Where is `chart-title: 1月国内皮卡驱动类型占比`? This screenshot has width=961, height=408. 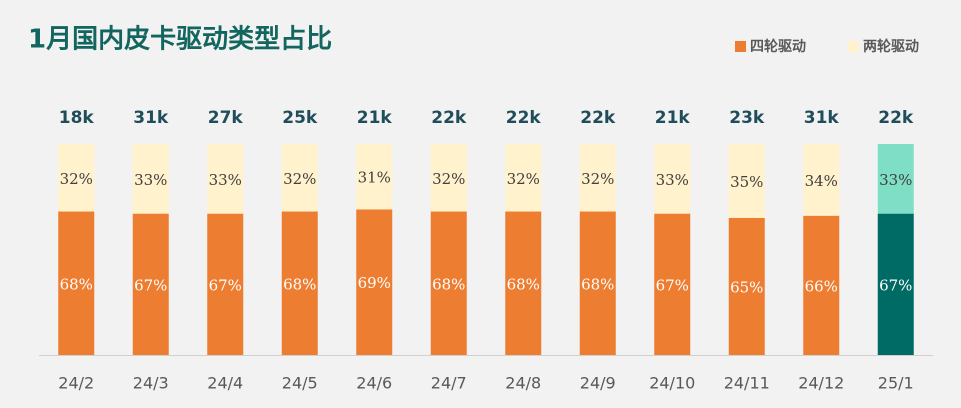
chart-title: 1月国内皮卡驱动类型占比 is located at coordinates (180, 40).